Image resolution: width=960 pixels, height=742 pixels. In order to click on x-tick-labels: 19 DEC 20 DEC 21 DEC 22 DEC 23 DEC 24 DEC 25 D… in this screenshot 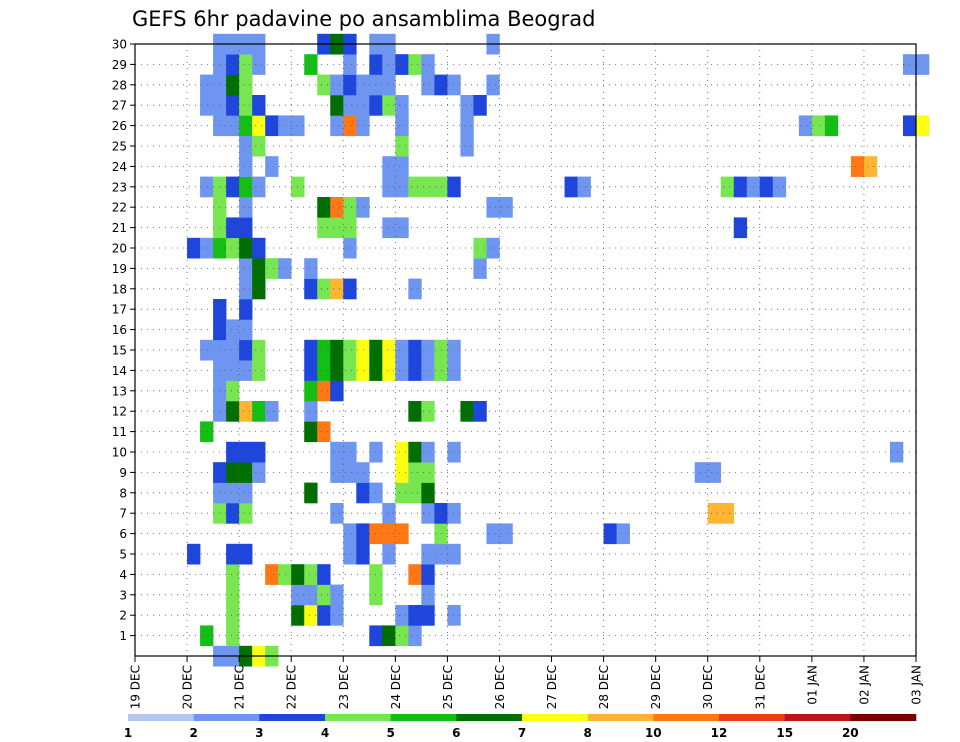, I will do `click(526, 687)`.